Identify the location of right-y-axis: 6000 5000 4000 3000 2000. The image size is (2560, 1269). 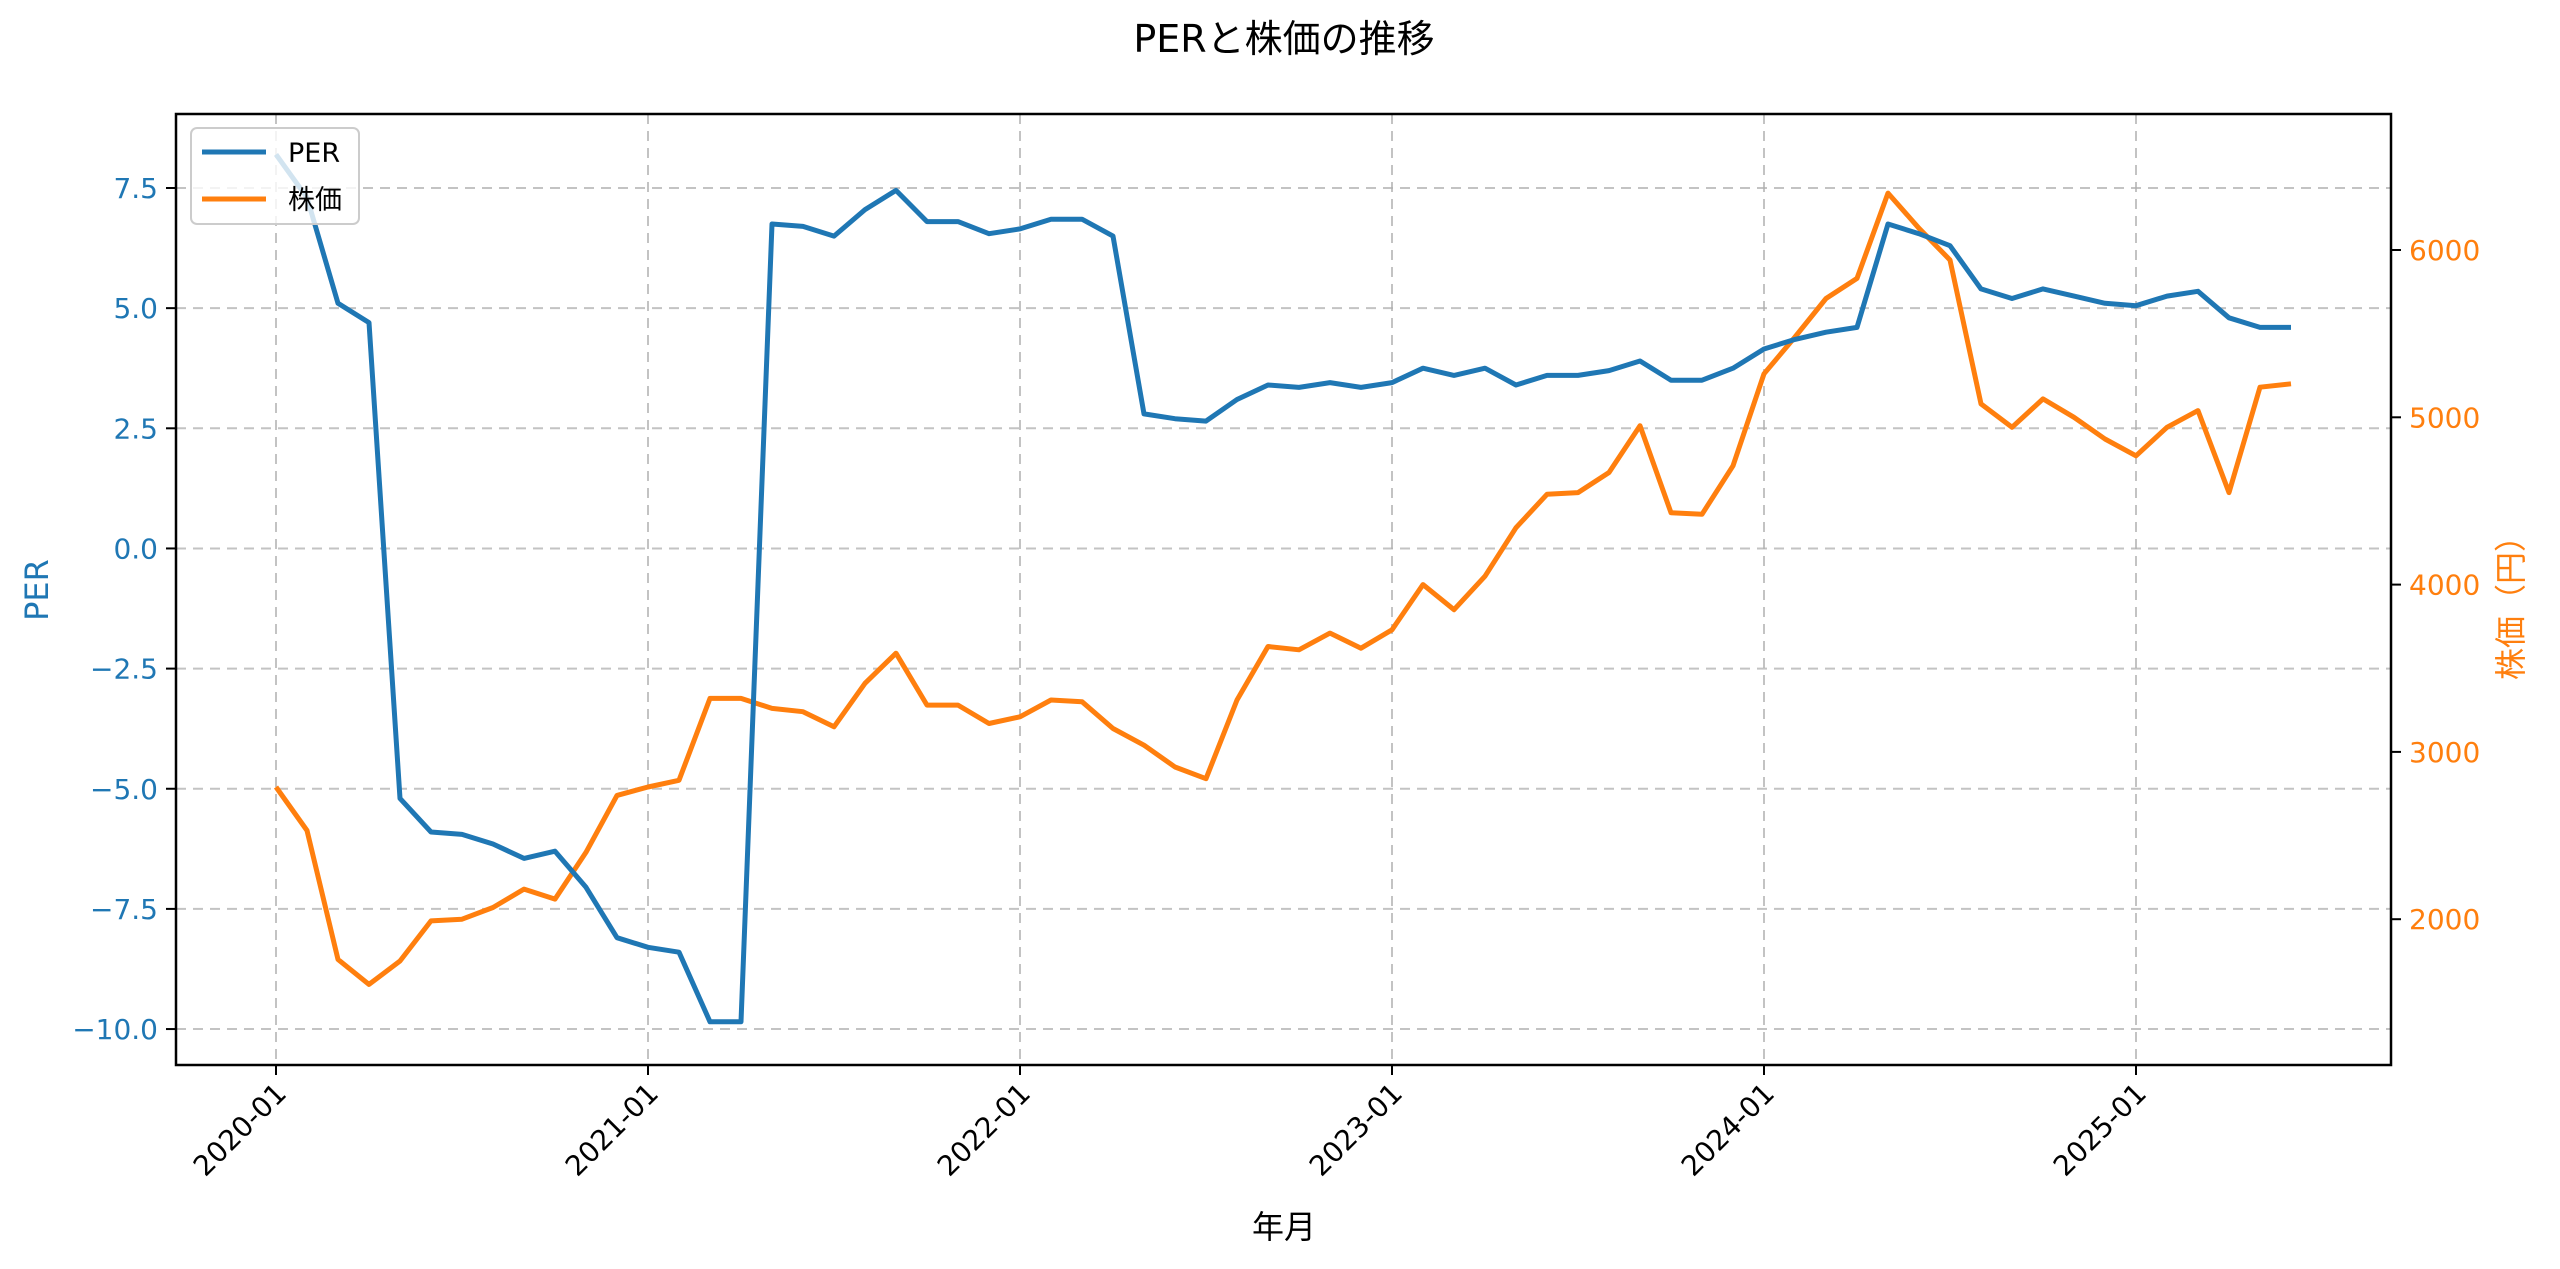
(2435, 585).